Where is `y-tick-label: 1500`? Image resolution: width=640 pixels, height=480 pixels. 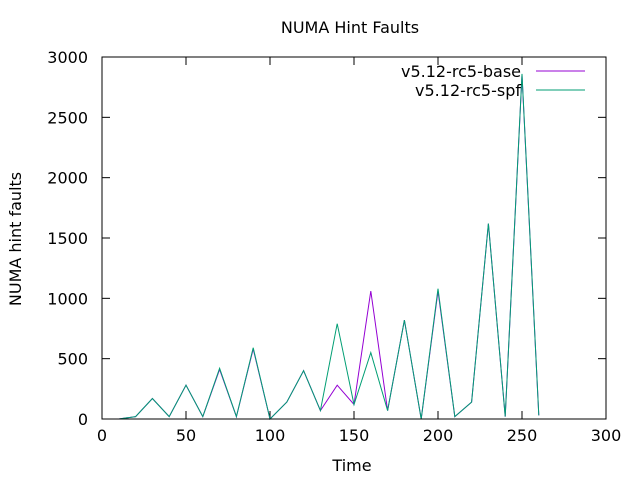 y-tick-label: 1500 is located at coordinates (67, 238).